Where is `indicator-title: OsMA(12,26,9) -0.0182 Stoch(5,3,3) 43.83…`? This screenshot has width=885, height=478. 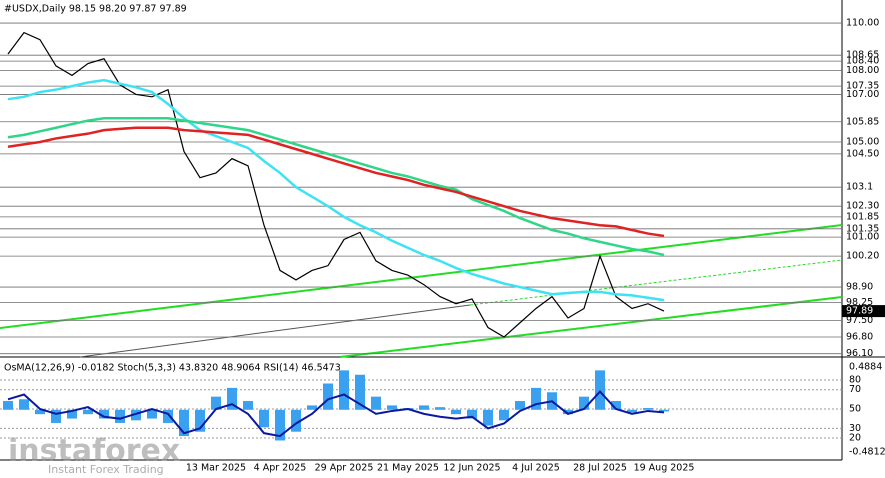 indicator-title: OsMA(12,26,9) -0.0182 Stoch(5,3,3) 43.83… is located at coordinates (172, 368).